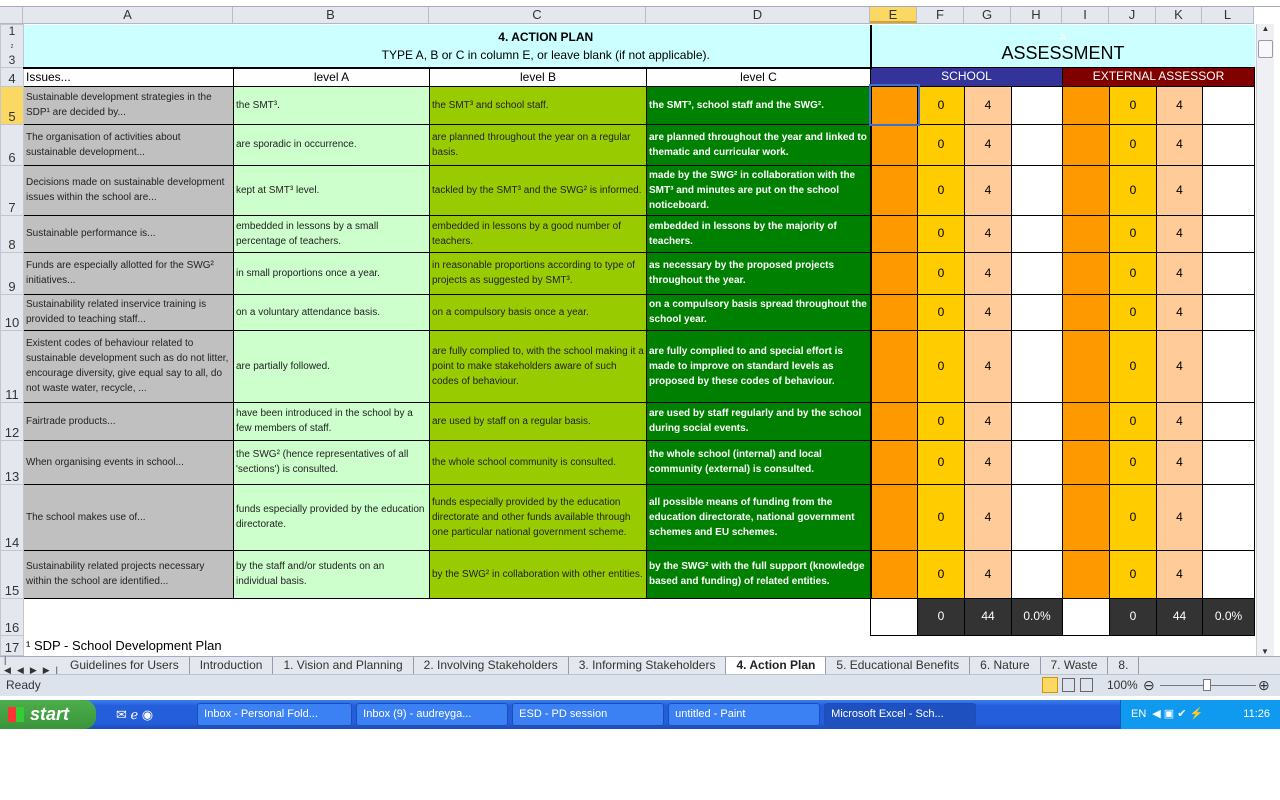  Describe the element at coordinates (538, 462) in the screenshot. I see `level-b-cell: the whole school community is consulted.` at that location.